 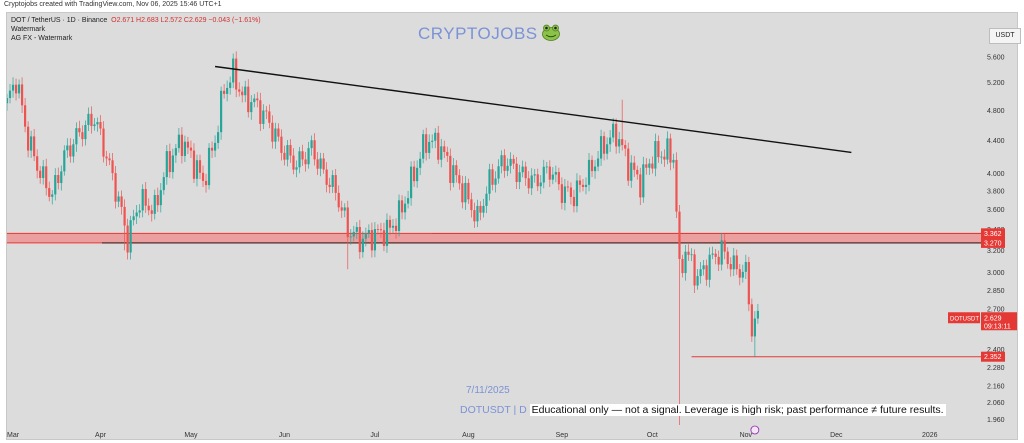 I want to click on y-tick-label: 2.700, so click(x=996, y=310).